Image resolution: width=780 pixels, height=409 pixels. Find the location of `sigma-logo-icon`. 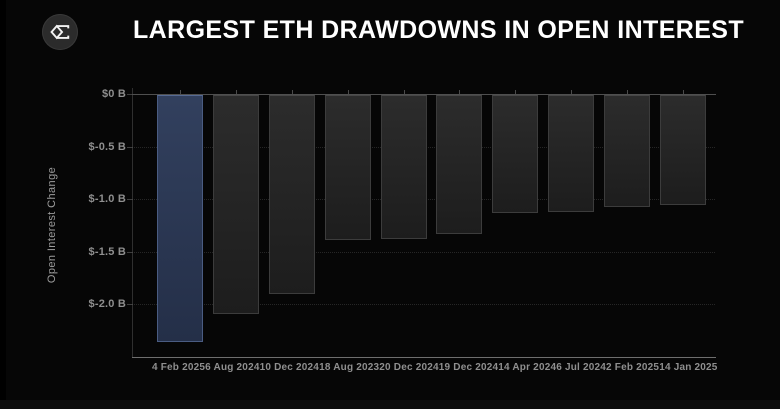

sigma-logo-icon is located at coordinates (60, 32).